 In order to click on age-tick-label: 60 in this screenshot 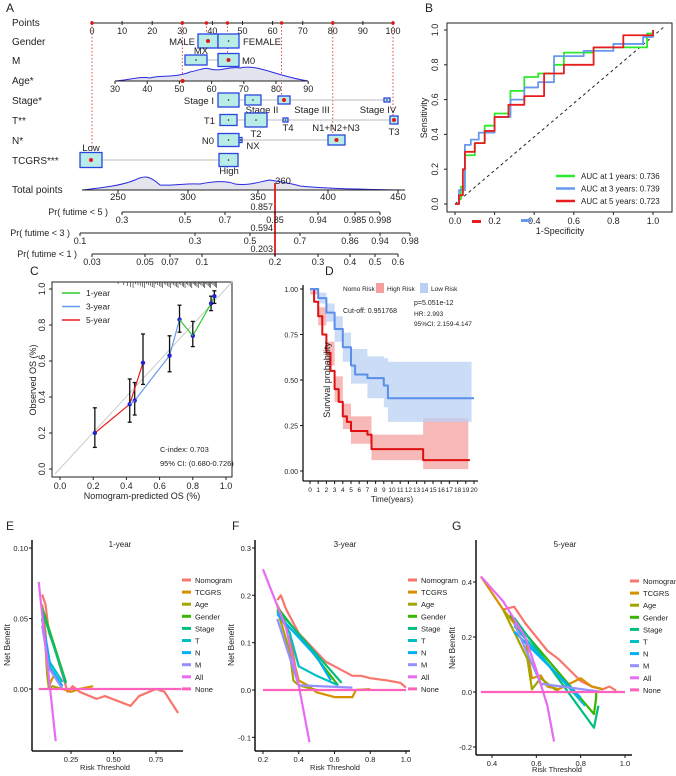, I will do `click(212, 89)`.